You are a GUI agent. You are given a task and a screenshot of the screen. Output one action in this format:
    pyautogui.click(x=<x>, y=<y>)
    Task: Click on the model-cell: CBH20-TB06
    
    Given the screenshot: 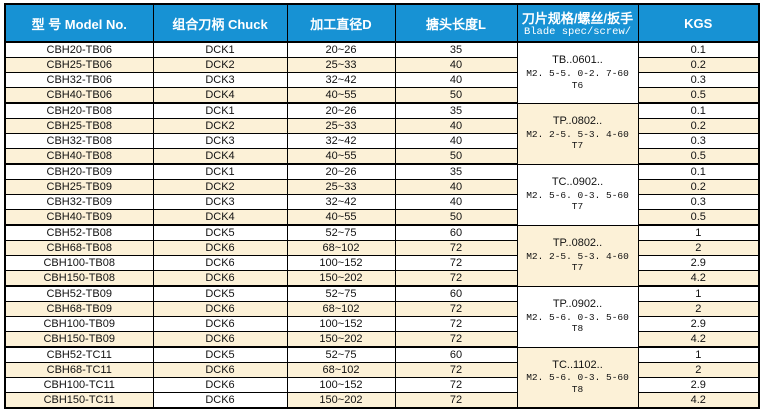 What is the action you would take?
    pyautogui.click(x=79, y=49)
    